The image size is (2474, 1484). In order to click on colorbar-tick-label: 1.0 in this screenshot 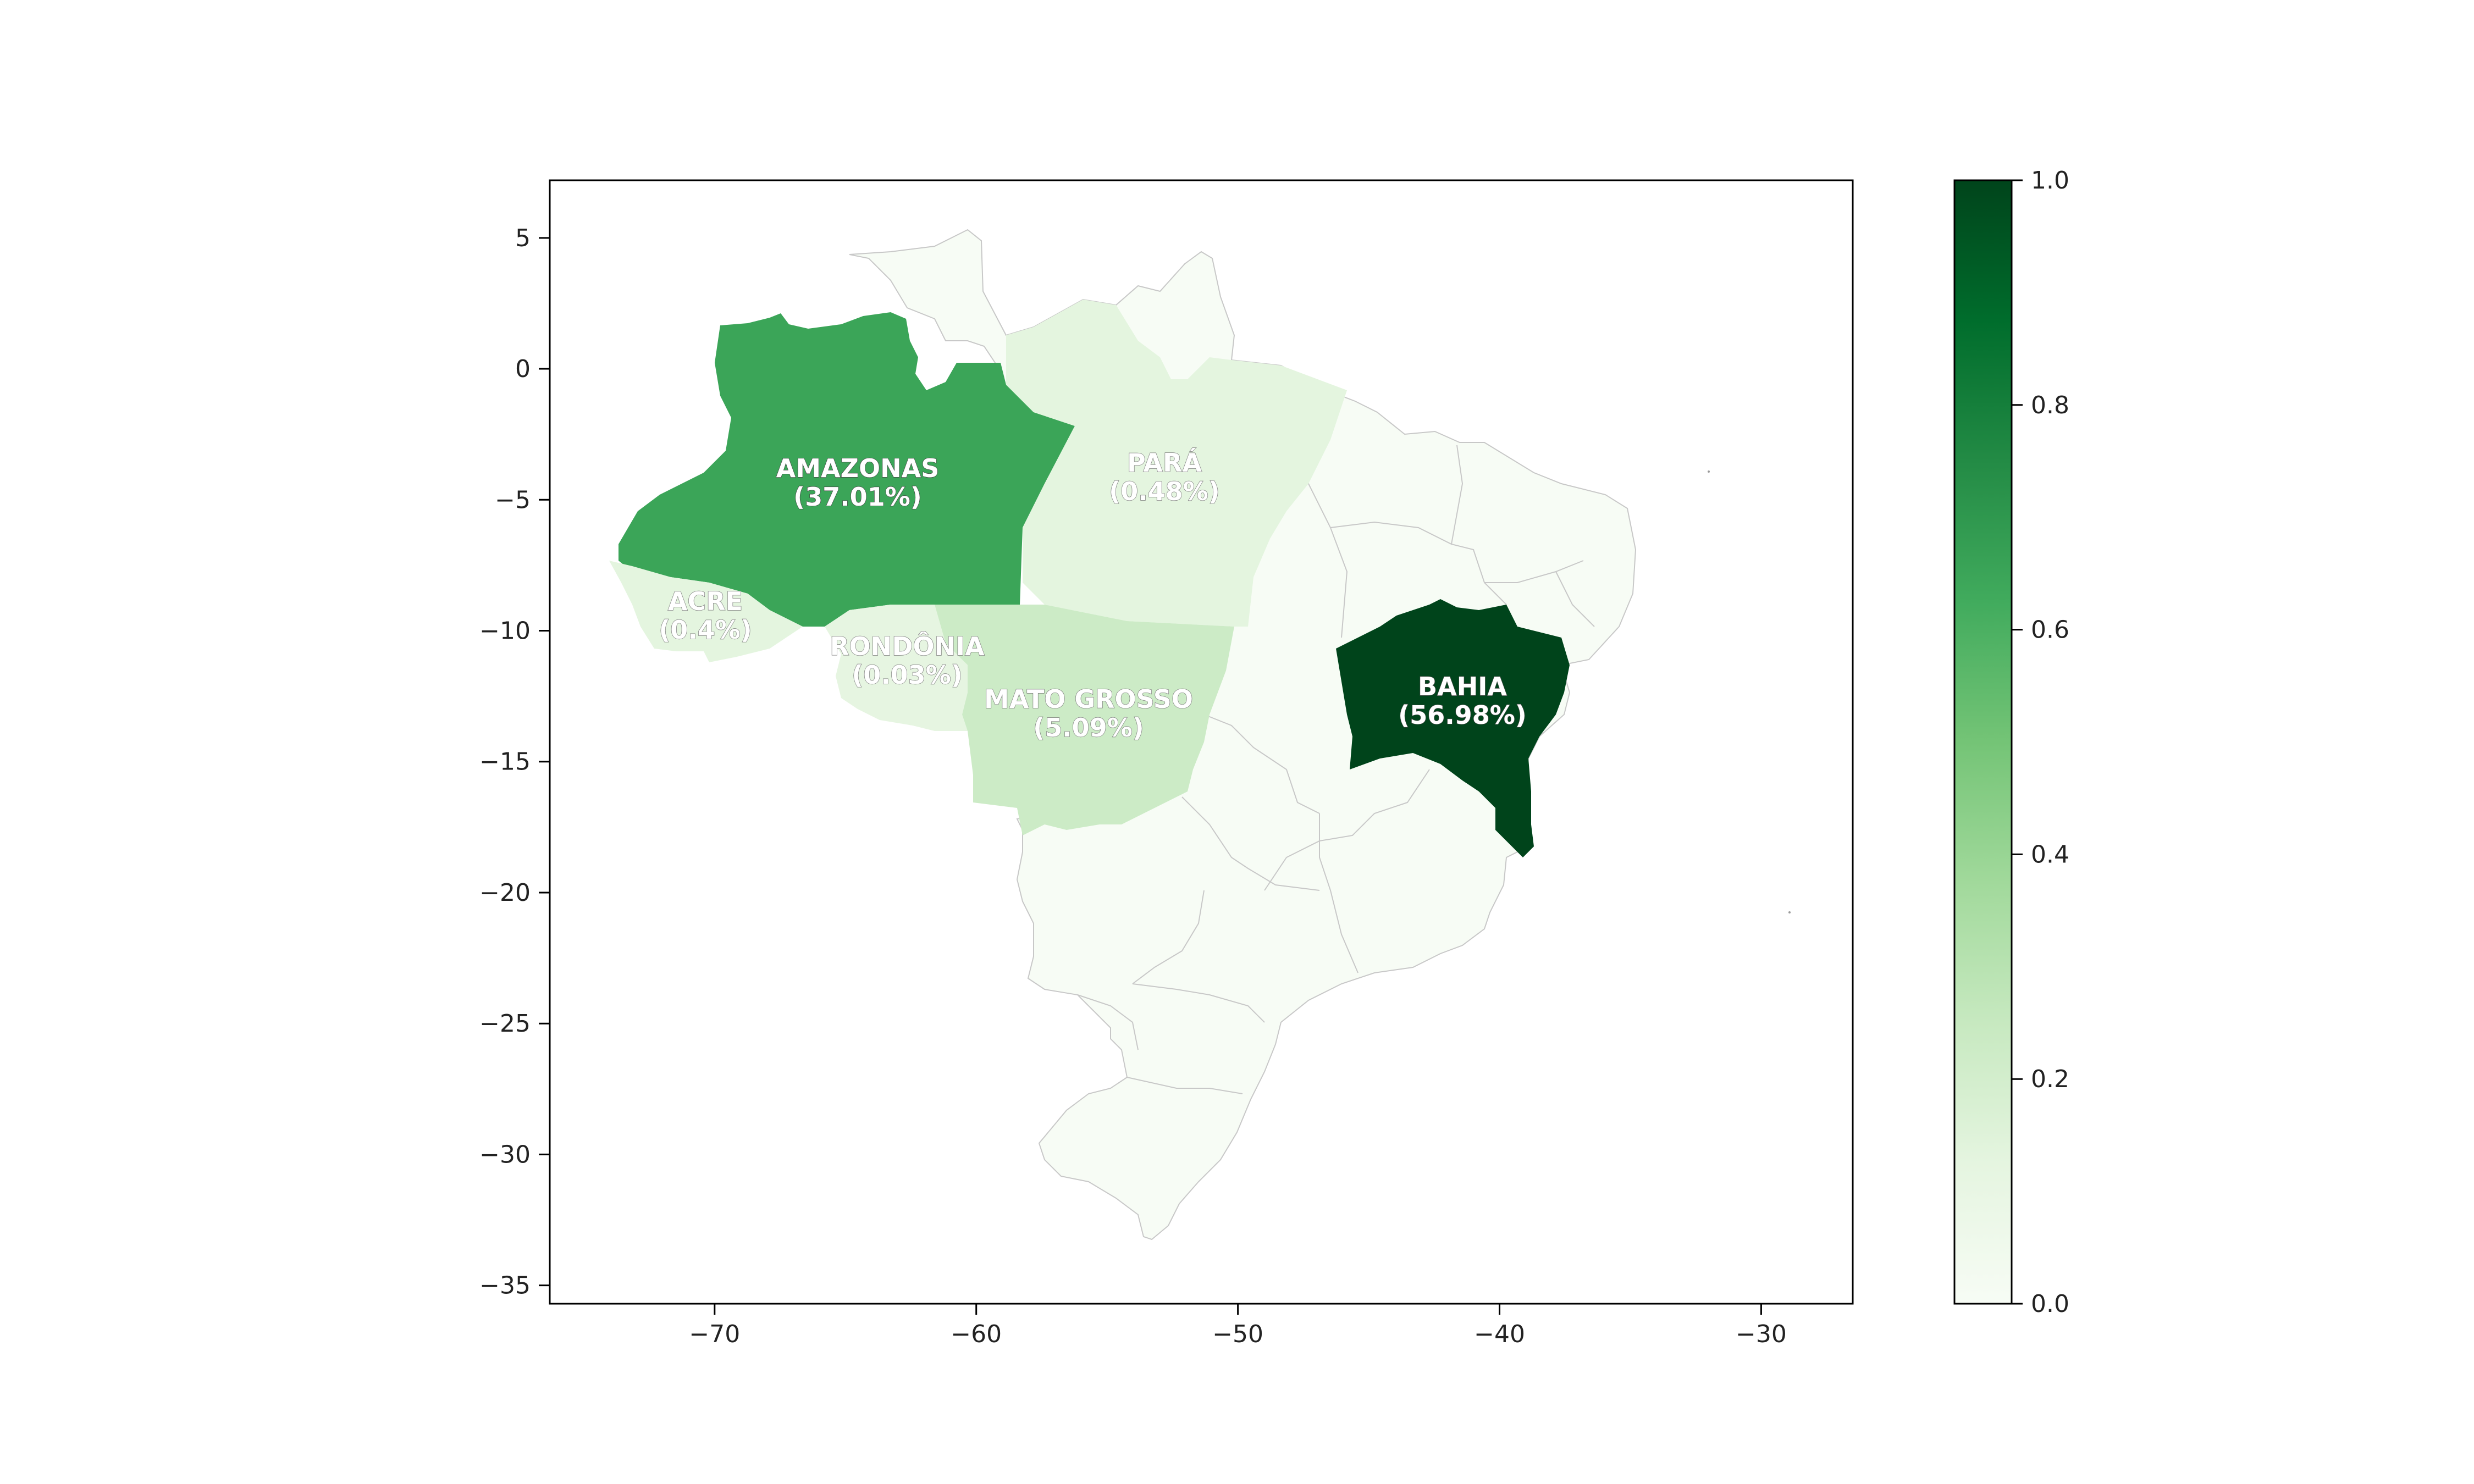, I will do `click(2050, 181)`.